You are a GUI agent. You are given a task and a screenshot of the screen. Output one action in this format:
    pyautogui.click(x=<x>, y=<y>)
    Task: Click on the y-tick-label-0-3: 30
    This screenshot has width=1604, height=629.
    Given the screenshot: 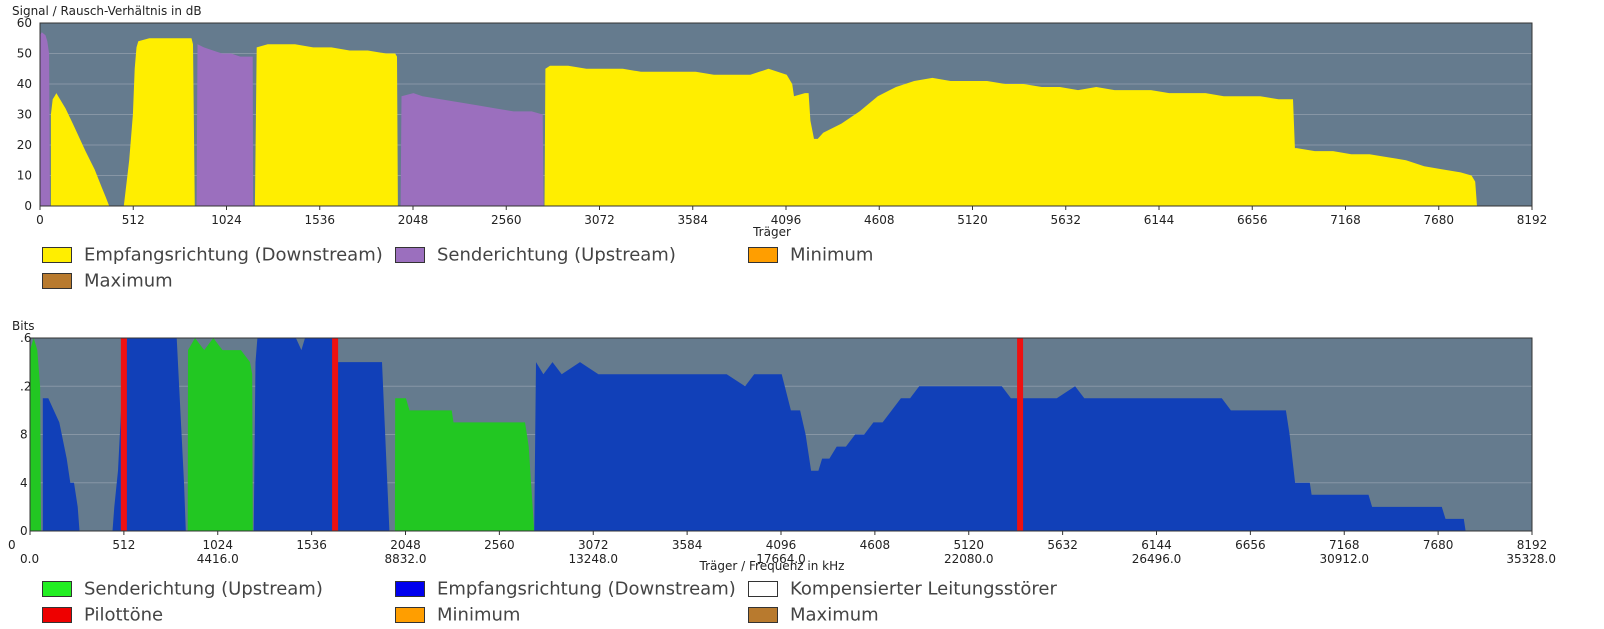 What is the action you would take?
    pyautogui.click(x=24, y=115)
    